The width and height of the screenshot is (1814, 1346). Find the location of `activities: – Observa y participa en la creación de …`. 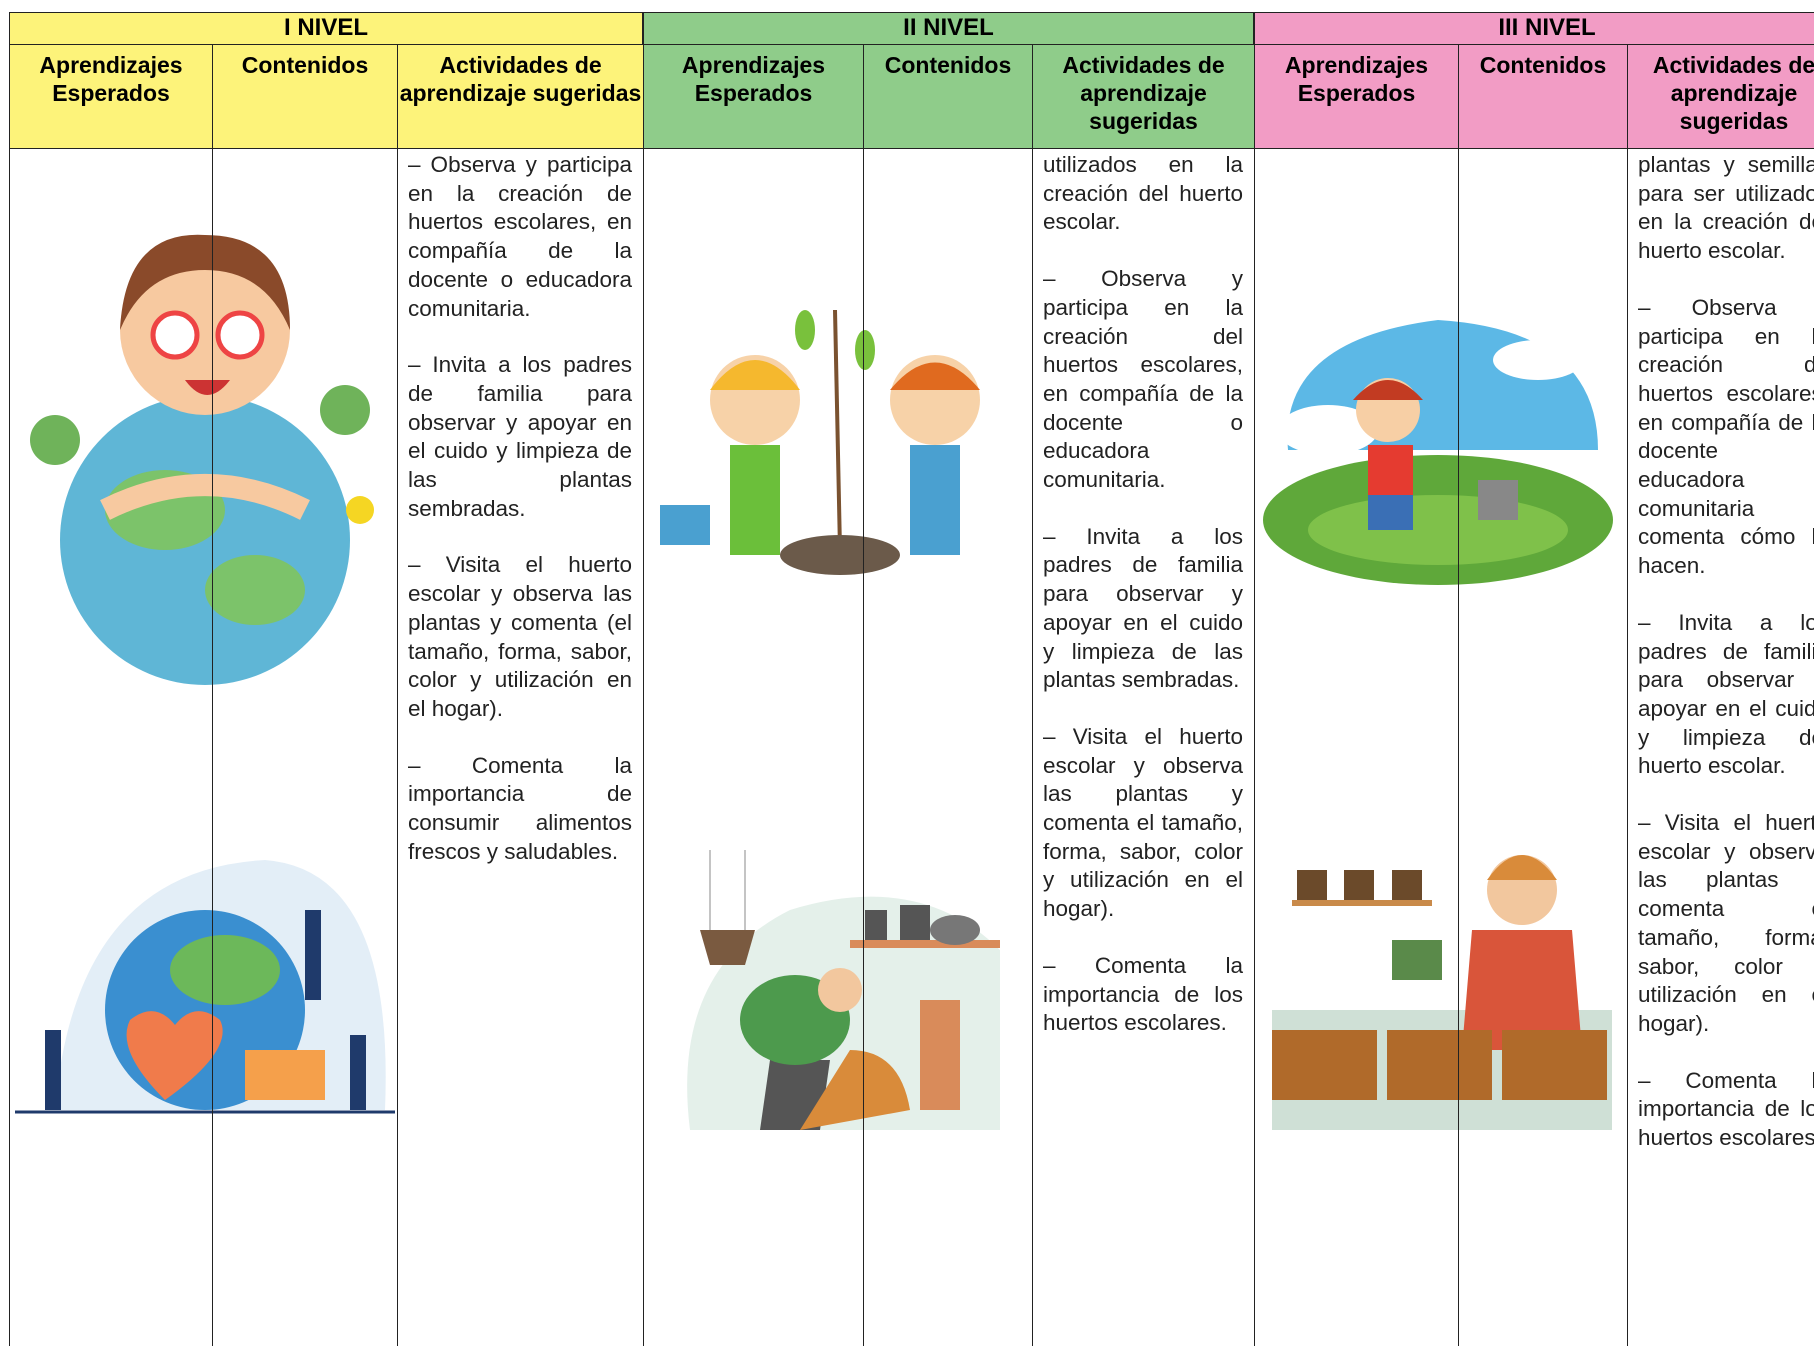

activities: – Observa y participa en la creación de … is located at coordinates (520, 747).